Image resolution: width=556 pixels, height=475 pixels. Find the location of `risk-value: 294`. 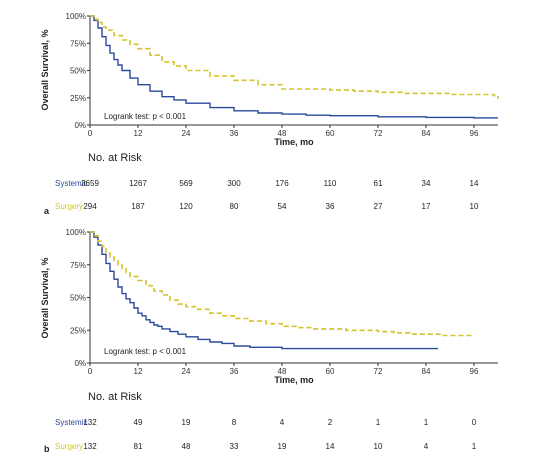

risk-value: 294 is located at coordinates (90, 206).